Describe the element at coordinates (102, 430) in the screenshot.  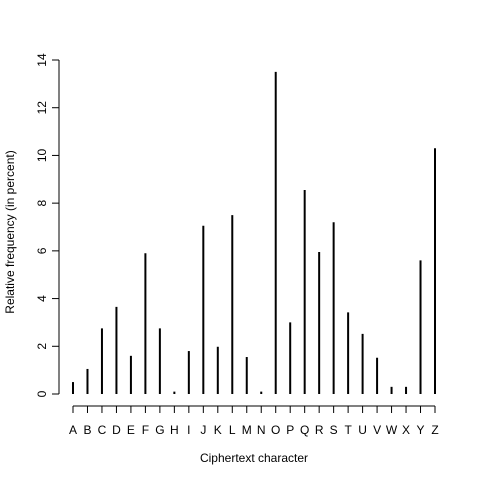
I see `x-tick-label-C: C` at that location.